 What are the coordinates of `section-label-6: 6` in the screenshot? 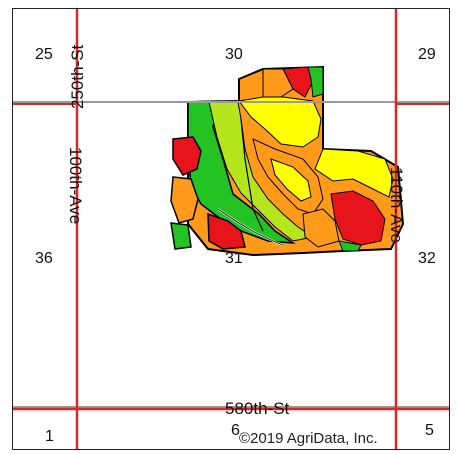 It's located at (235, 430).